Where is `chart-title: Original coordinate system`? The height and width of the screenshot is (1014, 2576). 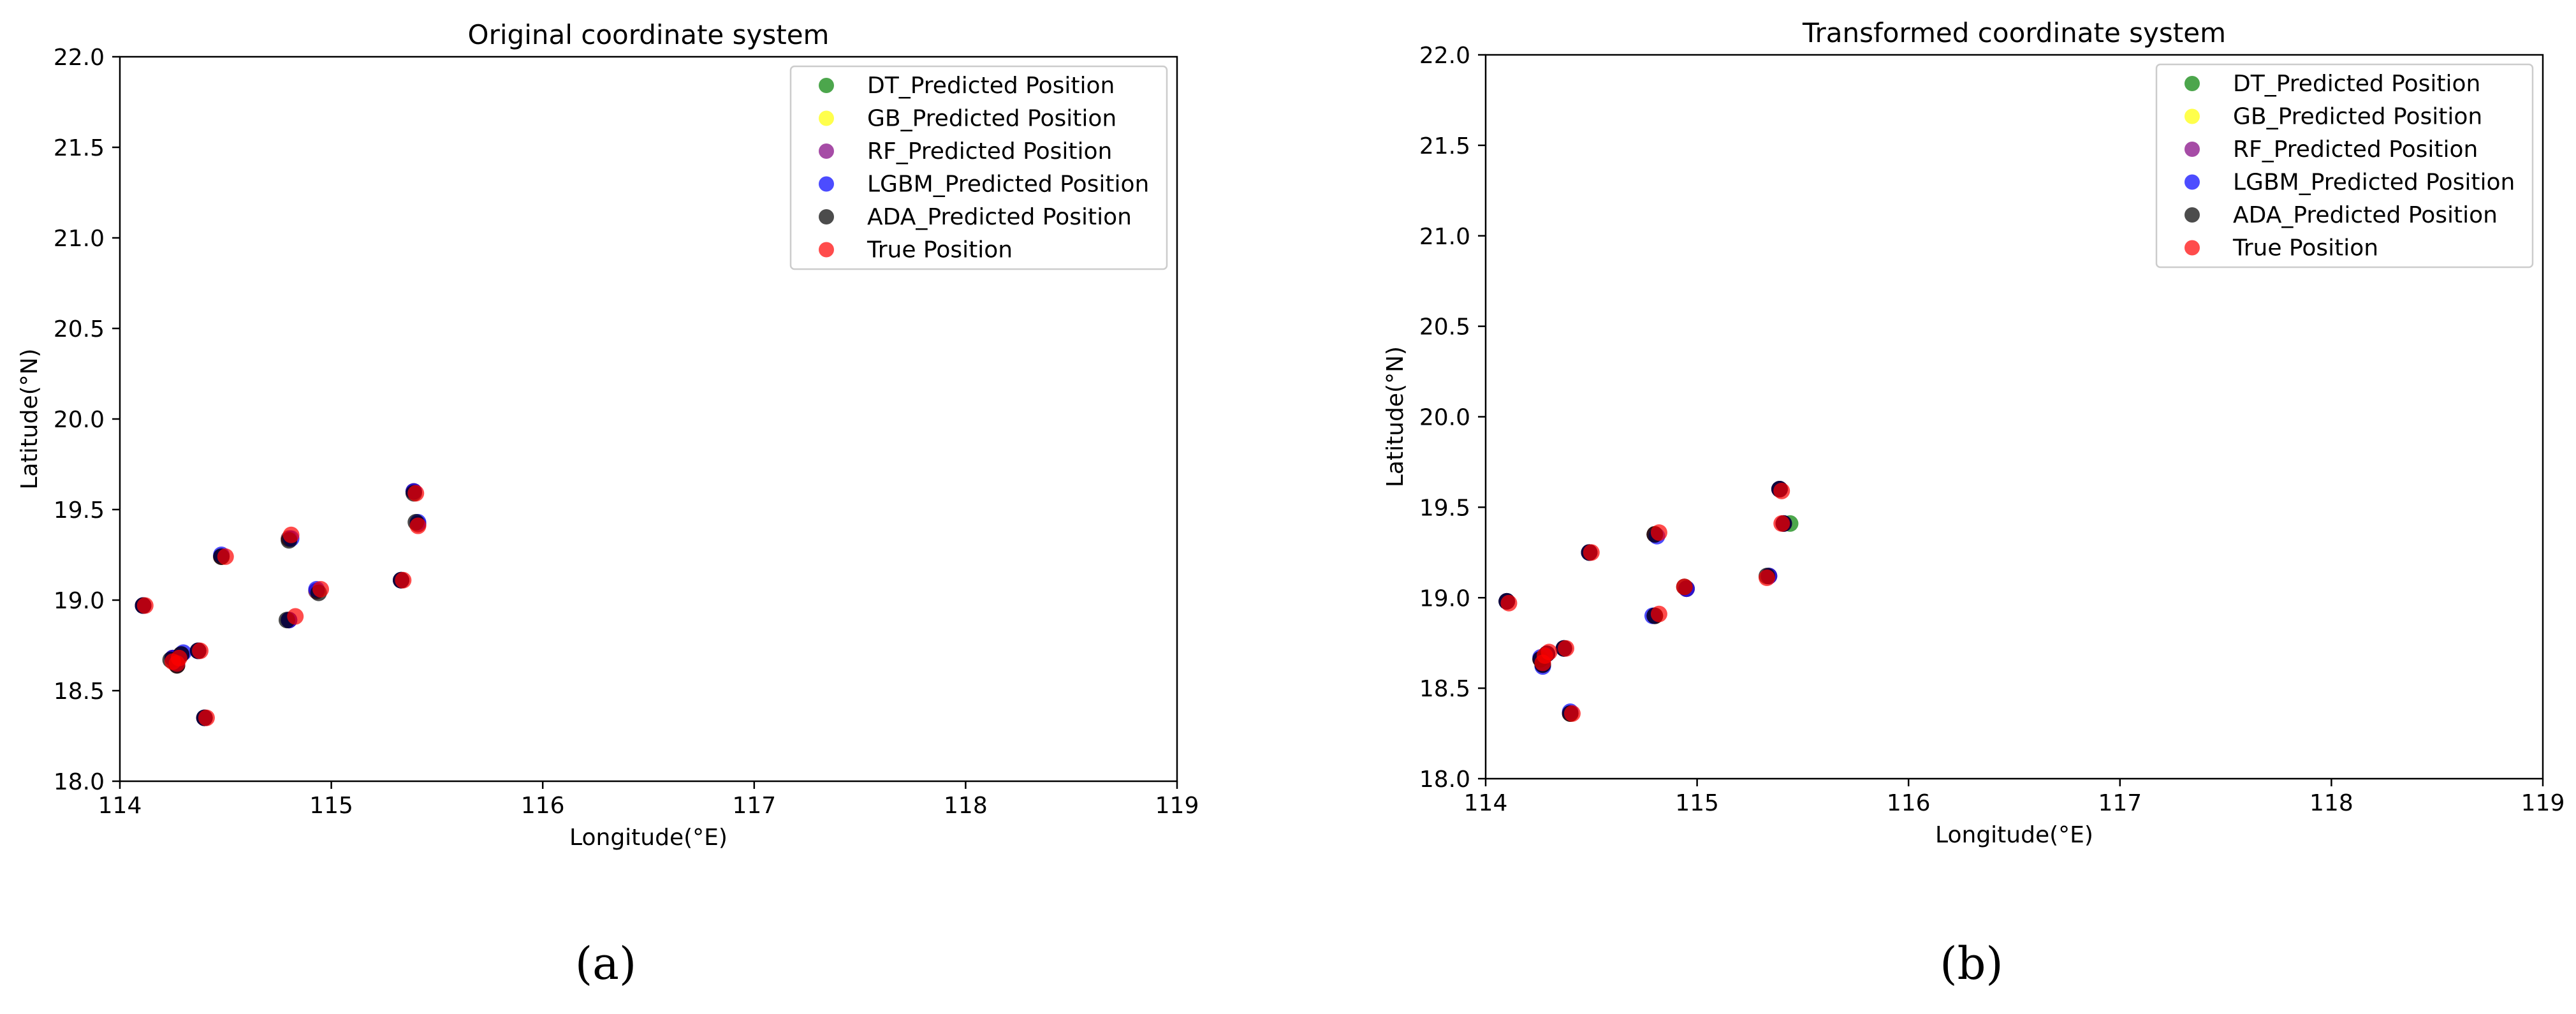 chart-title: Original coordinate system is located at coordinates (649, 34).